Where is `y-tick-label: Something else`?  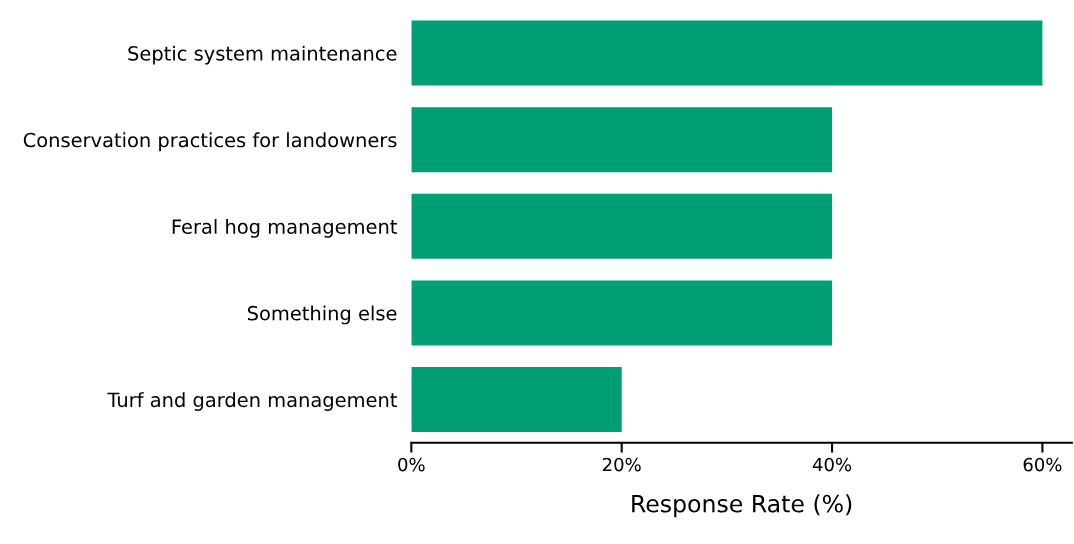
y-tick-label: Something else is located at coordinates (322, 315).